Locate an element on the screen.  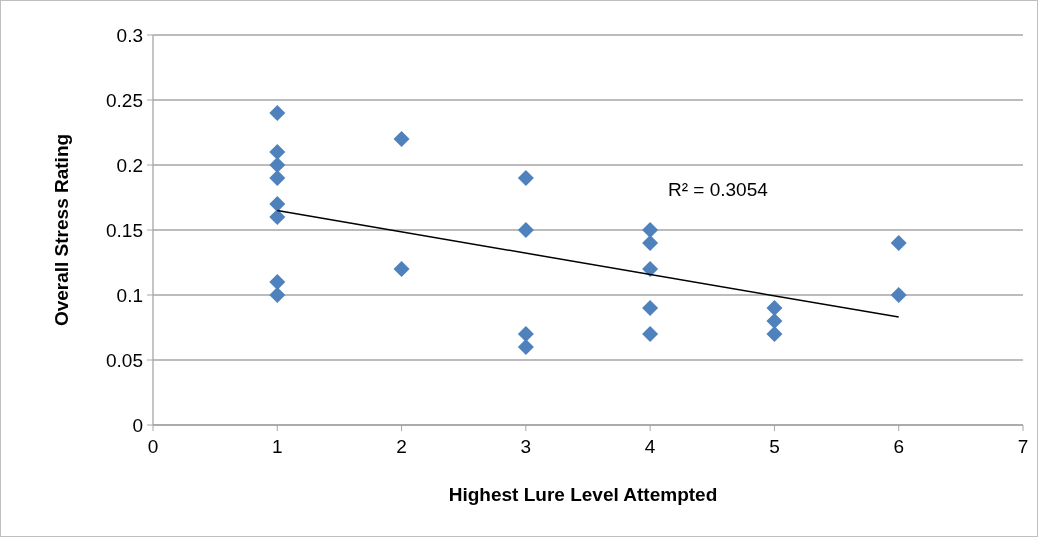
x-tick-label: 1 is located at coordinates (277, 446).